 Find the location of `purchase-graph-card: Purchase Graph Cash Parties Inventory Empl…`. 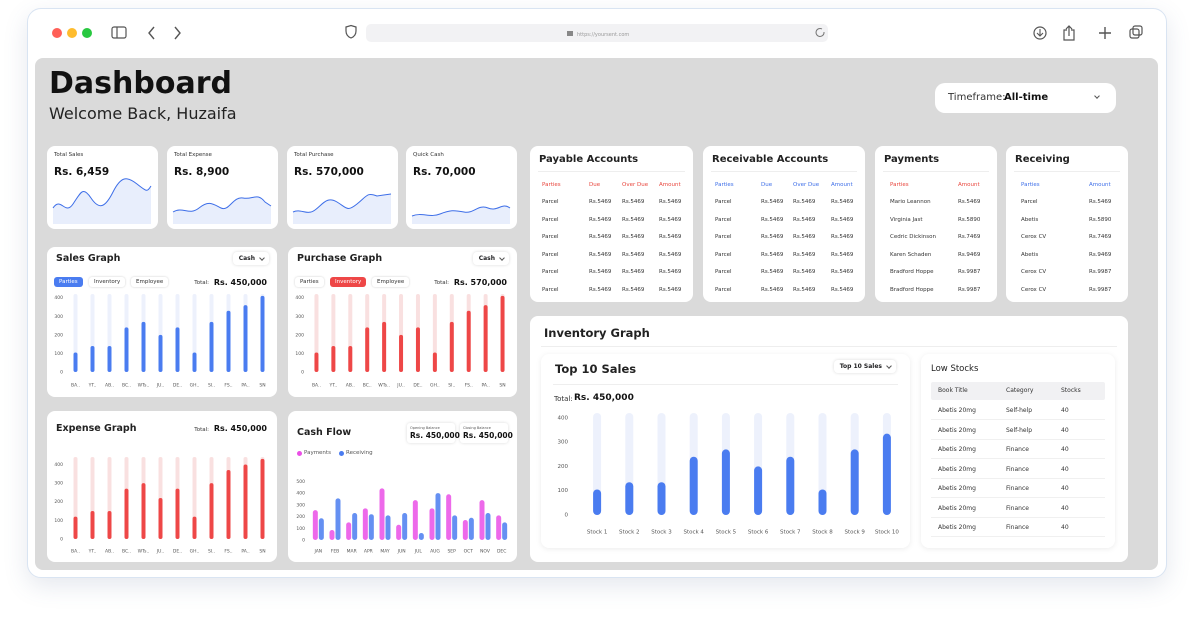

purchase-graph-card: Purchase Graph Cash Parties Inventory Empl… is located at coordinates (402, 322).